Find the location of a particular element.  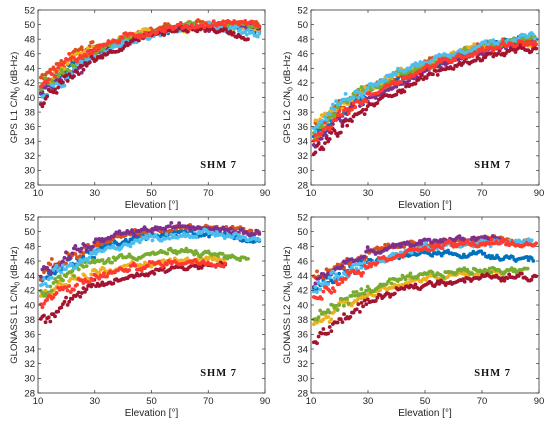

station-annotation: SHM 7 is located at coordinates (218, 165).